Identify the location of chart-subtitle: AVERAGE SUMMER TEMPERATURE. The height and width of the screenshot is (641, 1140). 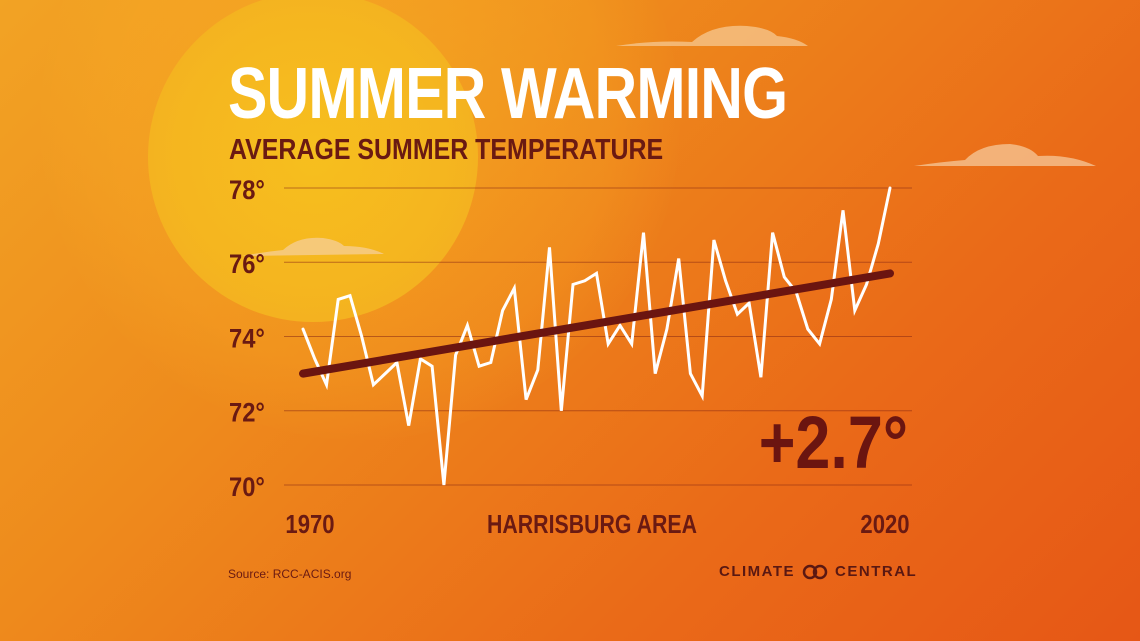
(446, 150).